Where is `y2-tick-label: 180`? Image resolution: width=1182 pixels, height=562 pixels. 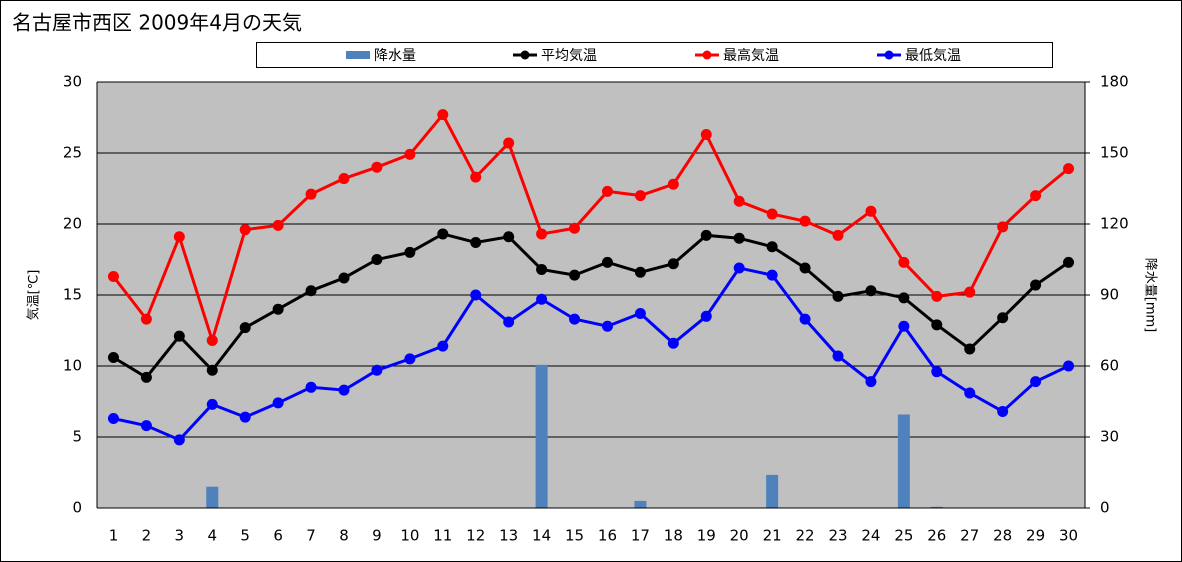 y2-tick-label: 180 is located at coordinates (1114, 82).